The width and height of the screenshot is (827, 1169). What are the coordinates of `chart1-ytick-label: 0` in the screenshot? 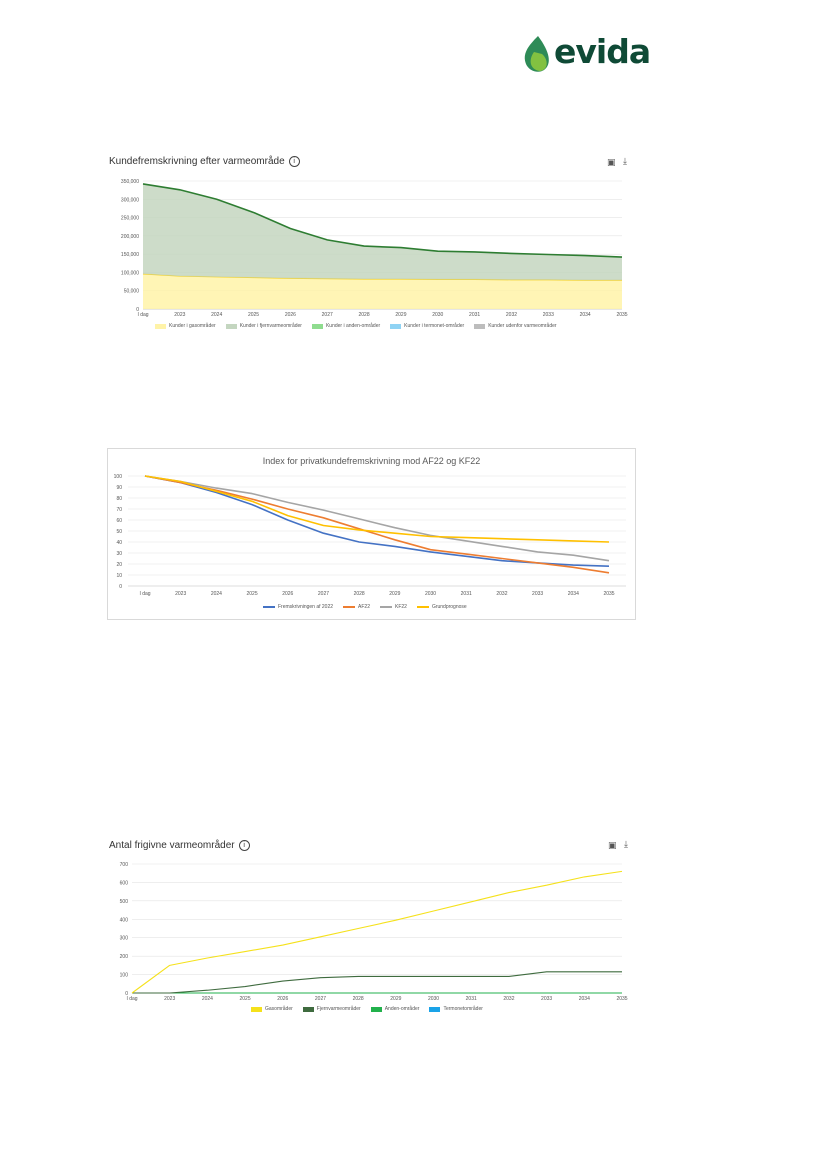 It's located at (137, 310).